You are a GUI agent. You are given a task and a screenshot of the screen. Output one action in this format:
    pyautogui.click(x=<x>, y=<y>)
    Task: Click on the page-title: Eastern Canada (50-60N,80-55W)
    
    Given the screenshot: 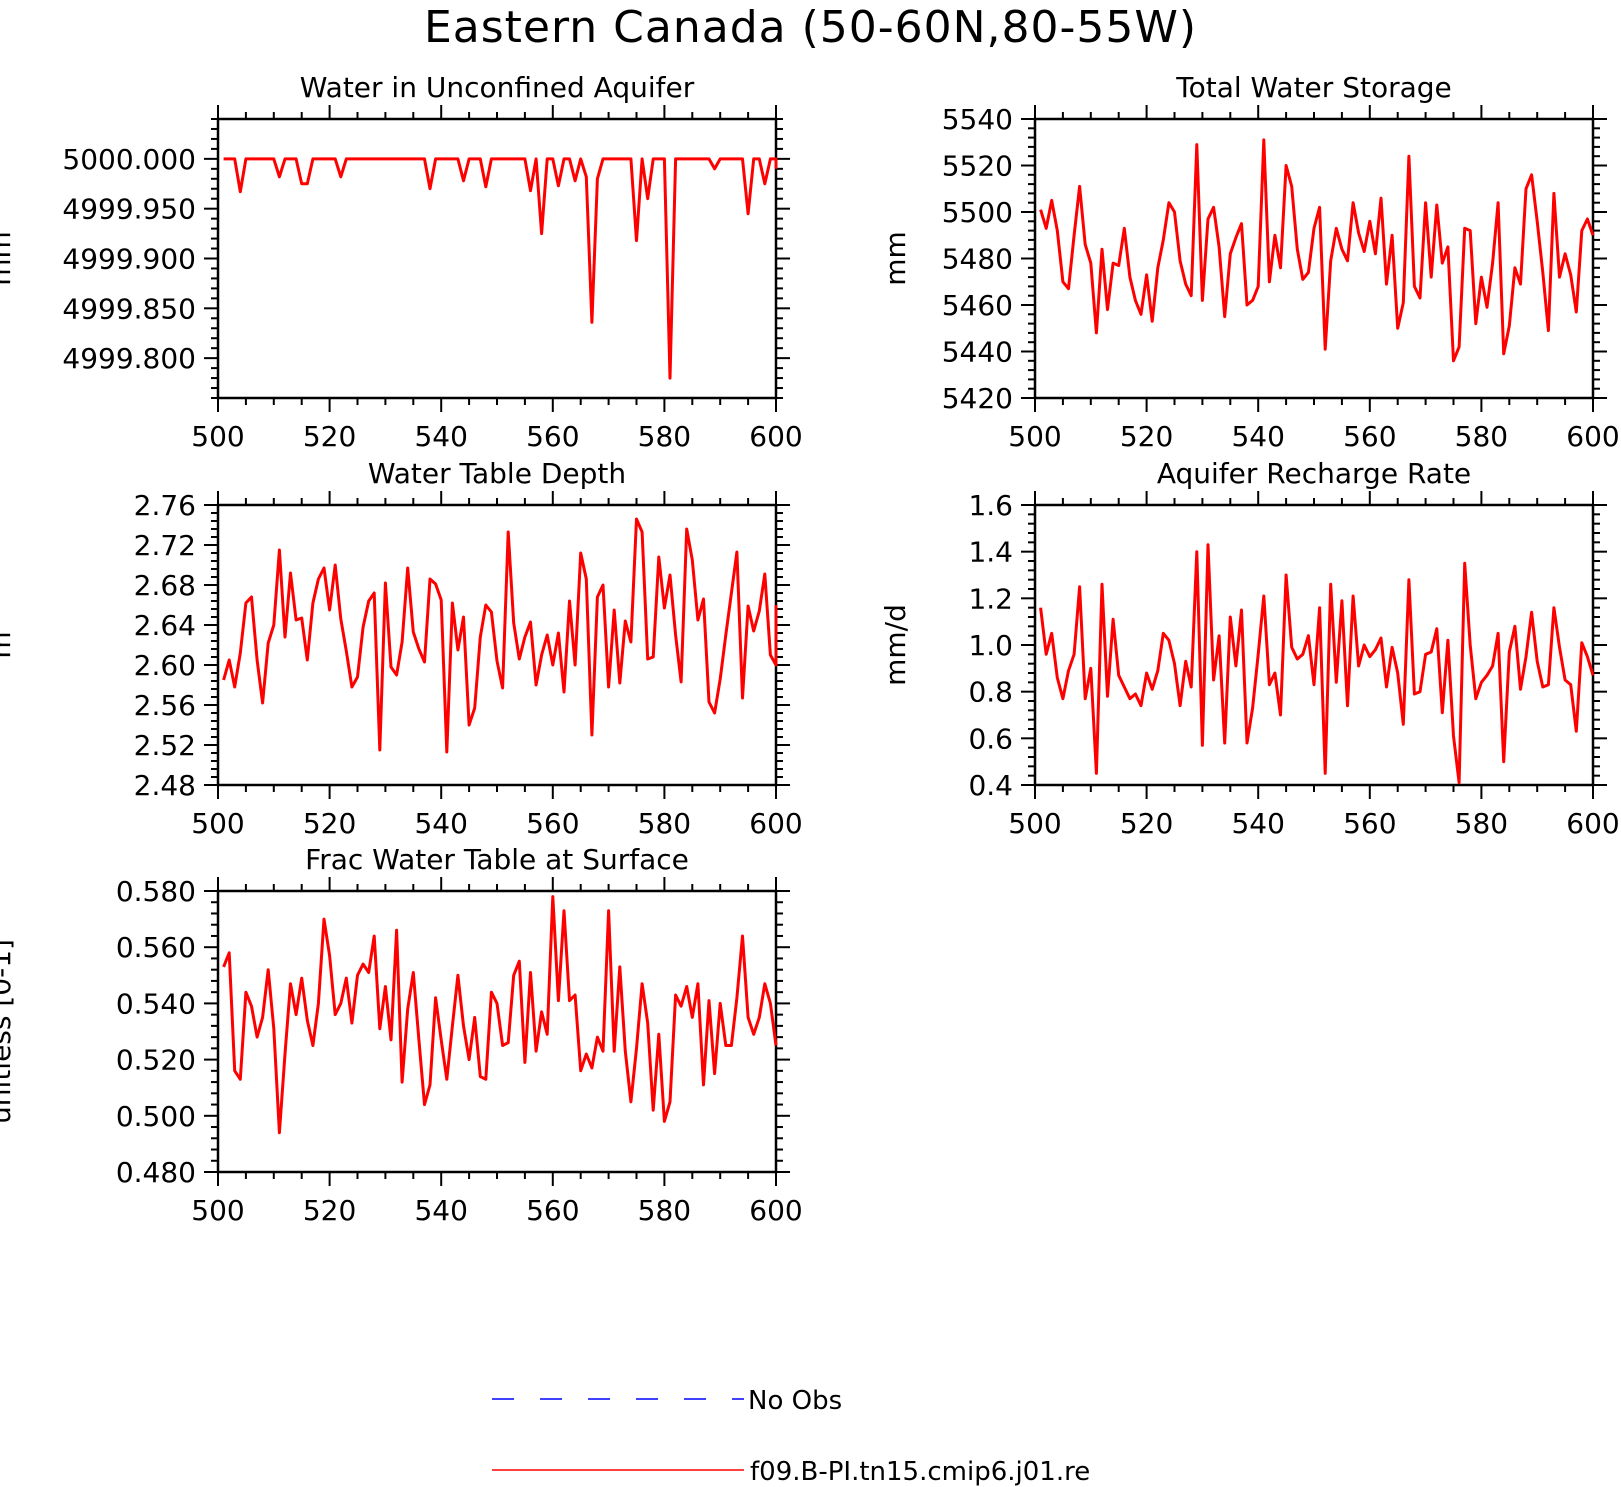 What is the action you would take?
    pyautogui.click(x=810, y=27)
    